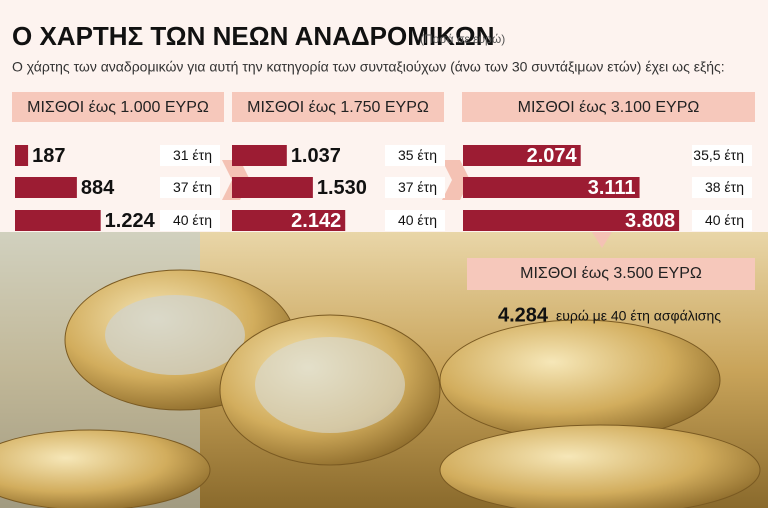  I want to click on category-label: 35,5 έτη, so click(718, 155).